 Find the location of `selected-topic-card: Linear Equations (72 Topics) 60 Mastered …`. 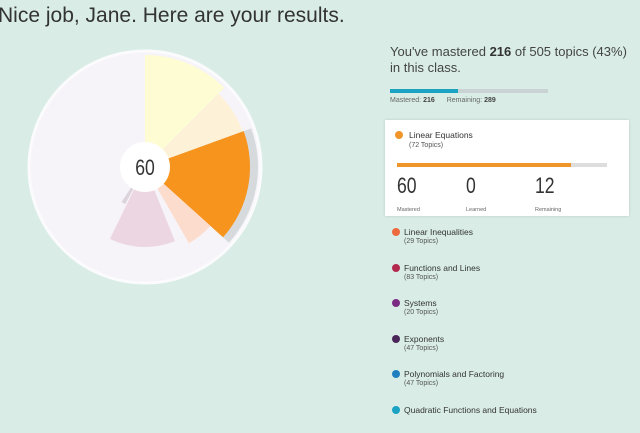

selected-topic-card: Linear Equations (72 Topics) 60 Mastered … is located at coordinates (507, 168).